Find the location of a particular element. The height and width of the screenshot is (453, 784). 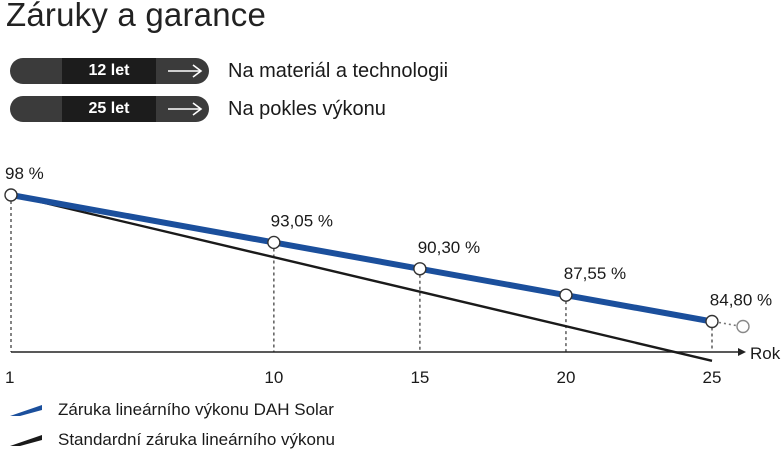

x-tick-label: 10 is located at coordinates (273, 377).